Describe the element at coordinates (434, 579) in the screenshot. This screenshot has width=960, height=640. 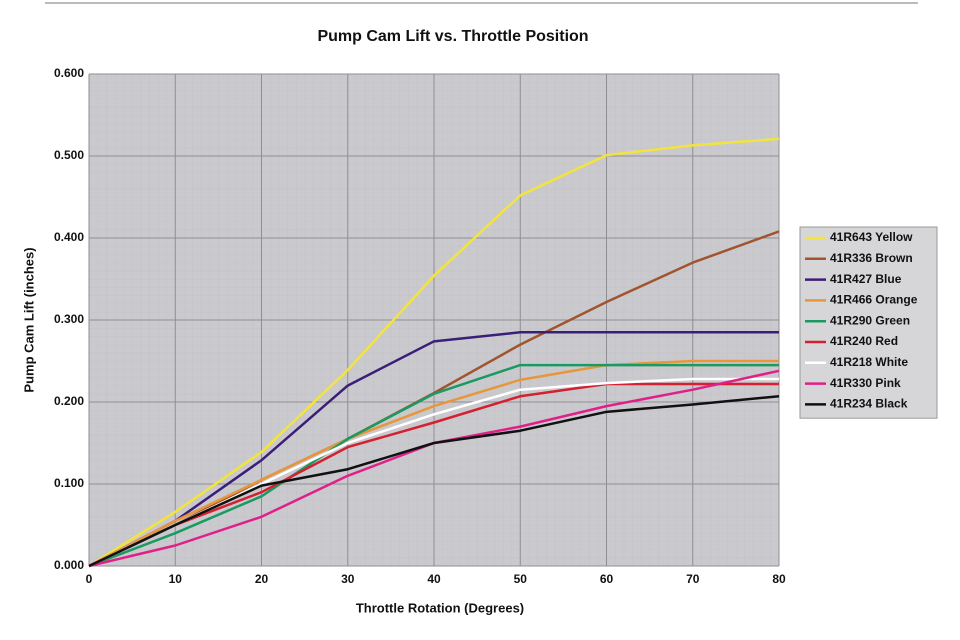
I see `x-tick-label: 40` at that location.